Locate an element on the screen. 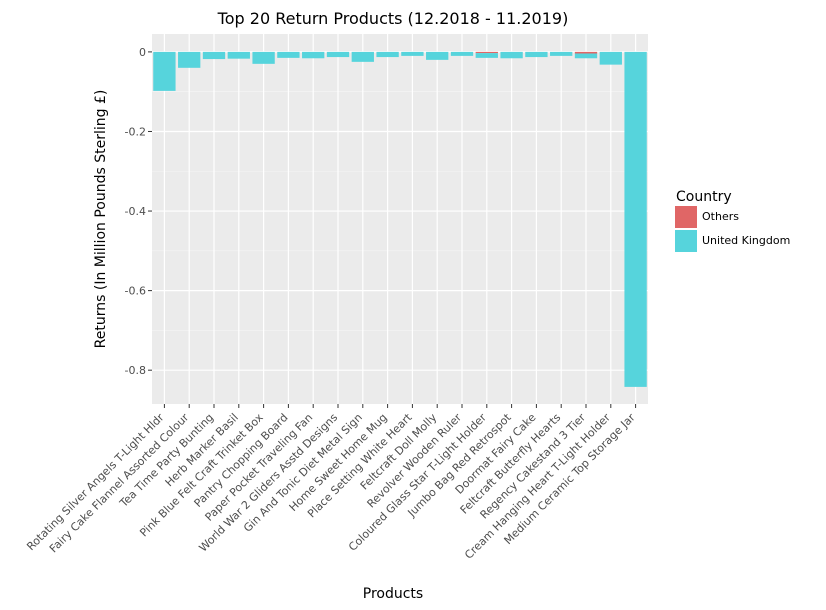 The image size is (826, 610). legend-swatch-united-kingdom is located at coordinates (686, 241).